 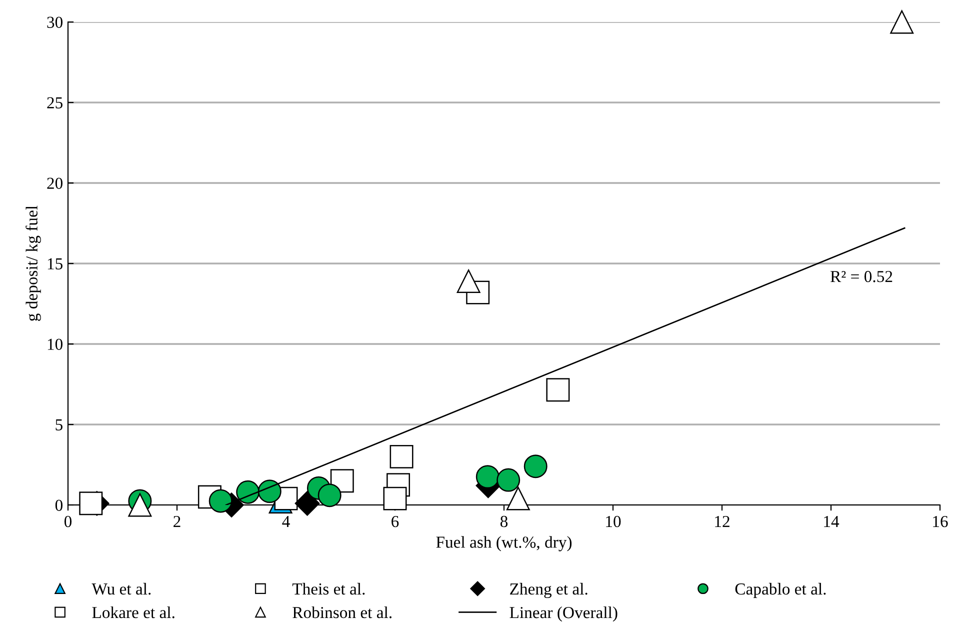 I want to click on y-tick-label: 10, so click(x=55, y=344).